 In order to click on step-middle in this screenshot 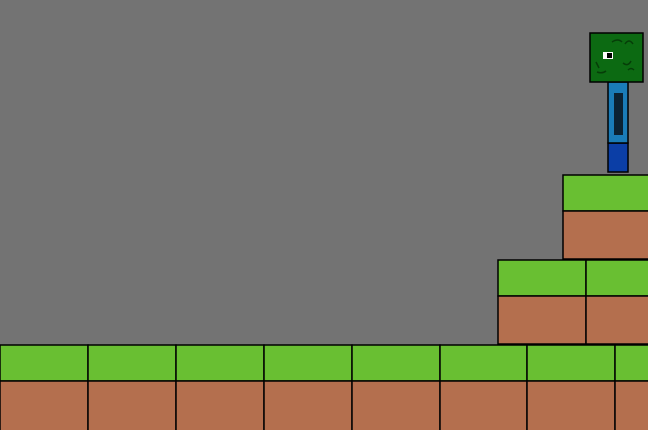, I will do `click(572, 302)`.